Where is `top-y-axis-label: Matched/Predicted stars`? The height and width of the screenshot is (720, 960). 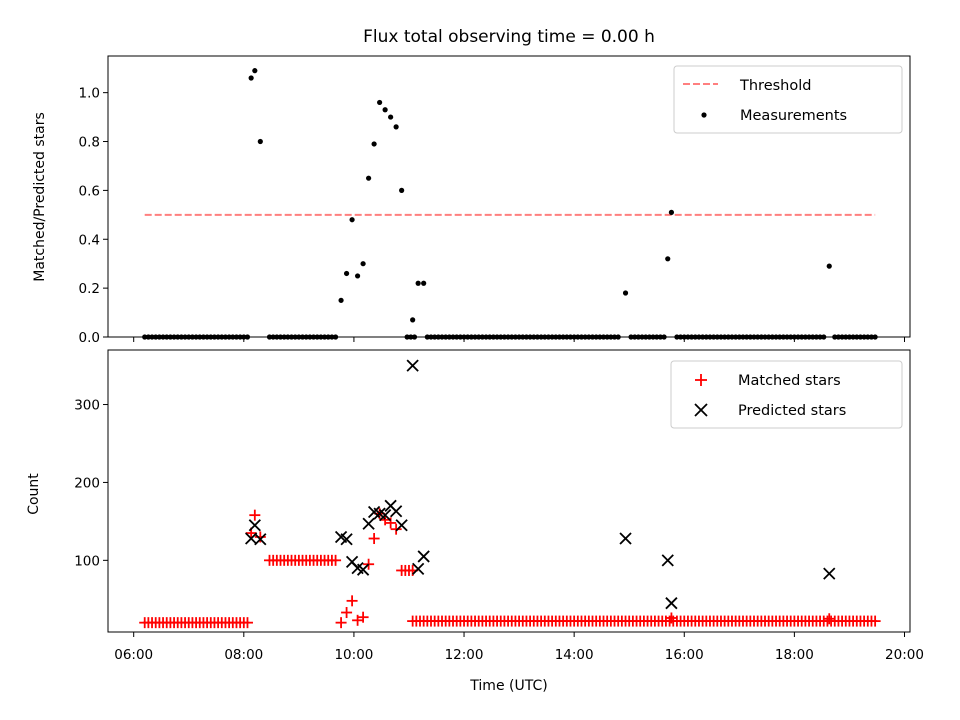
top-y-axis-label: Matched/Predicted stars is located at coordinates (40, 197).